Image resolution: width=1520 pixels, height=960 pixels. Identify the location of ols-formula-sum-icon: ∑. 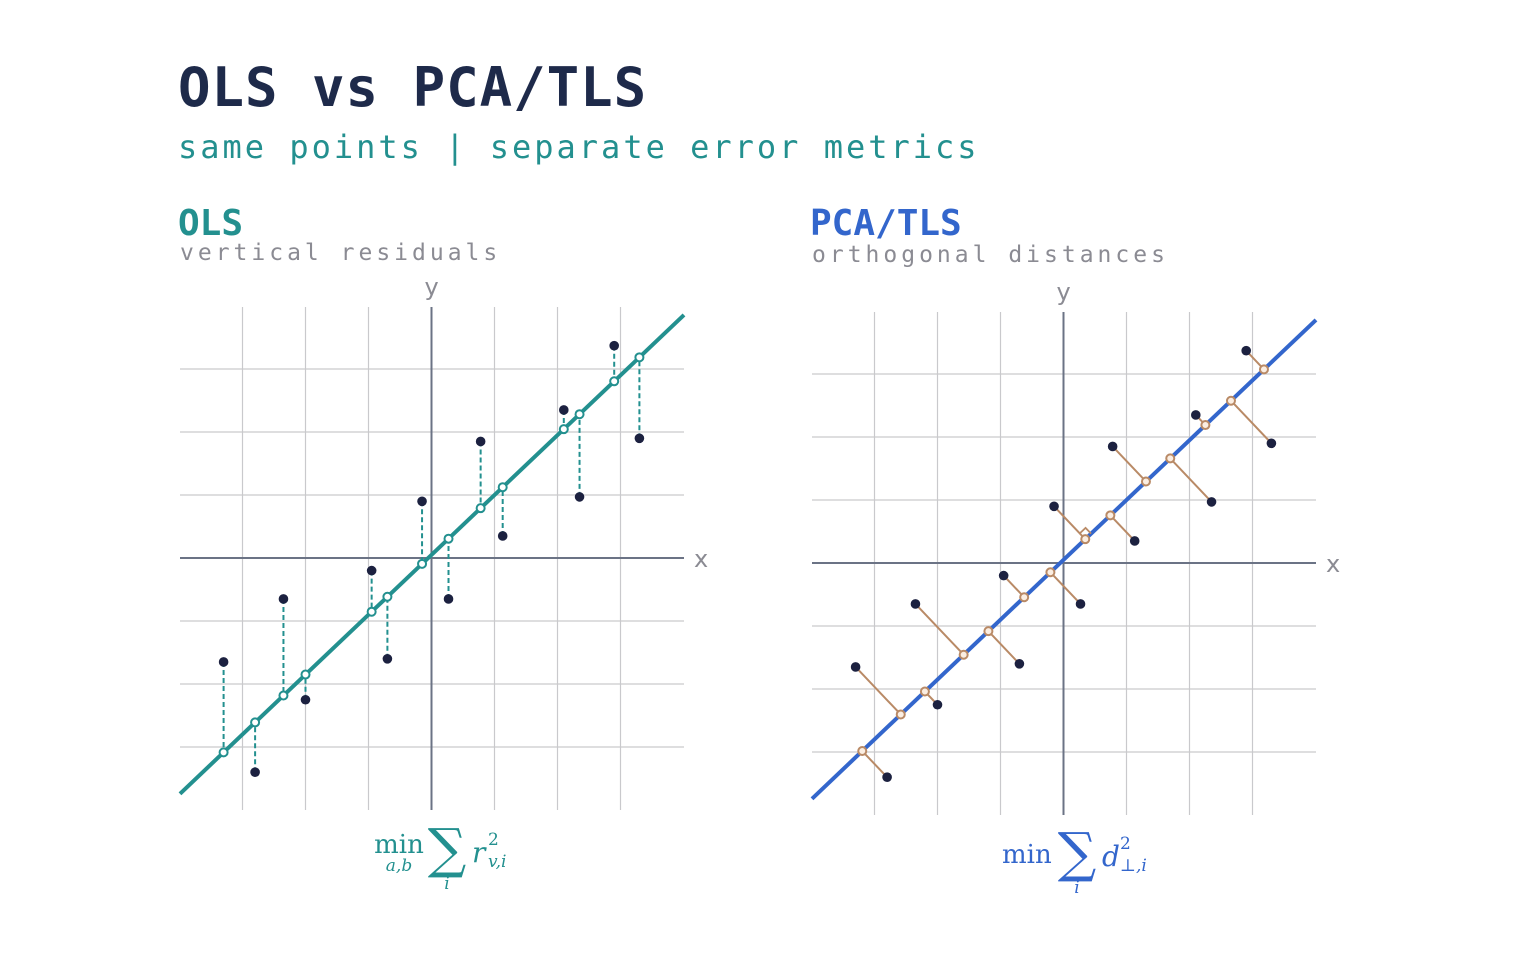
(447, 848).